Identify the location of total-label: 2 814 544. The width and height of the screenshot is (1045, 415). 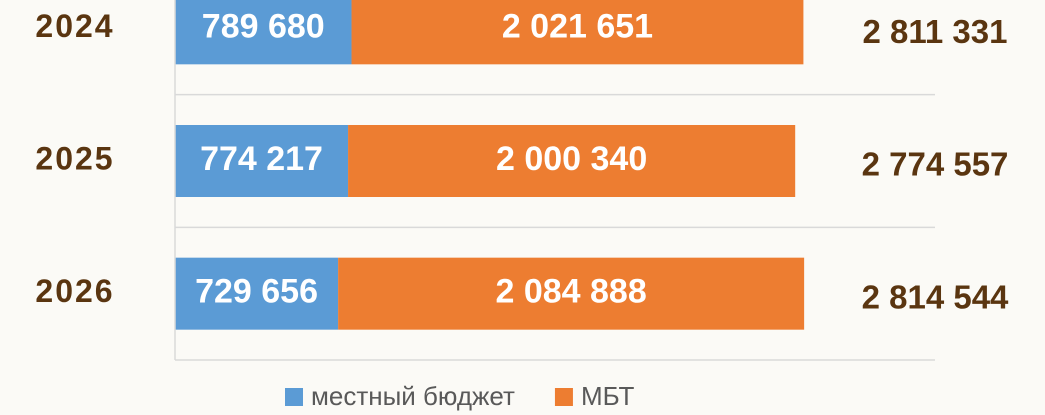
(935, 296).